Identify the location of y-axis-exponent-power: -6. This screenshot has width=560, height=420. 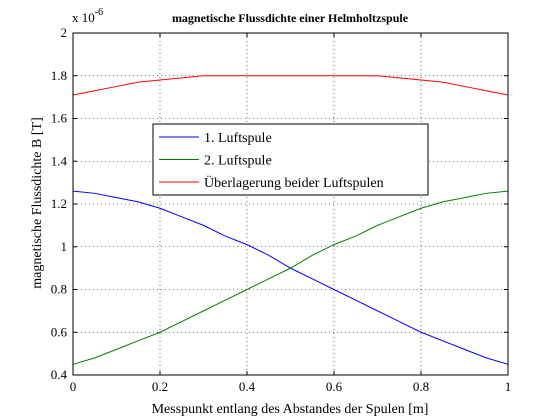
(99, 12).